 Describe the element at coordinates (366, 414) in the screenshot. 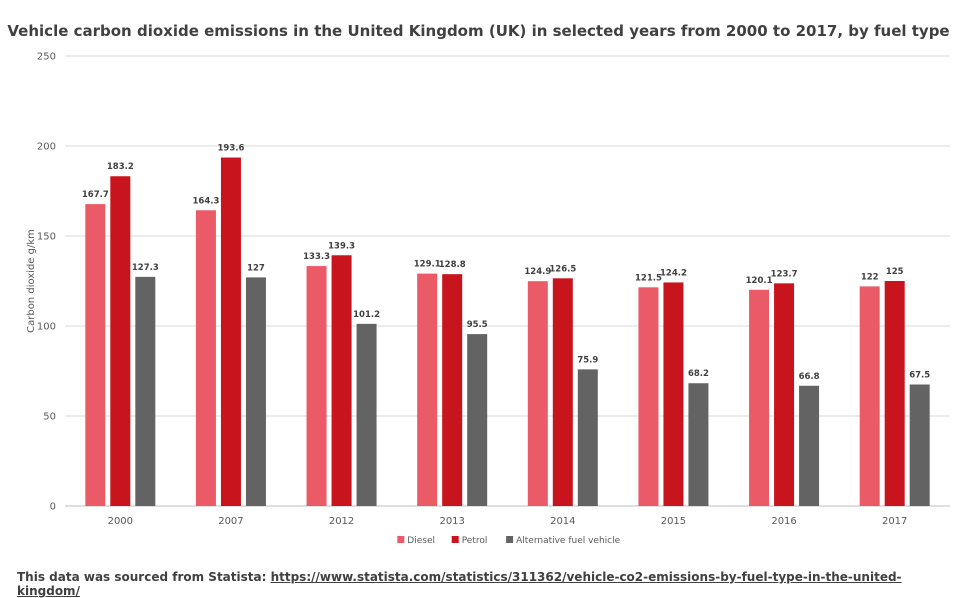

I see `bar-alternative-fuel-vehicle-2012` at that location.